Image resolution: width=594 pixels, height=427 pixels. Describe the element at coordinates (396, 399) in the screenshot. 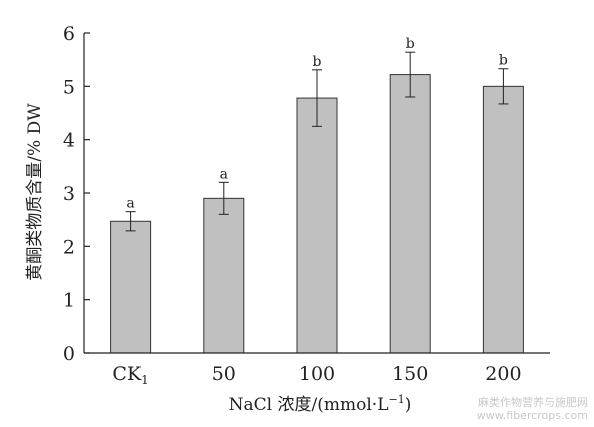

I see `x-axis-title-superscript: −1` at that location.